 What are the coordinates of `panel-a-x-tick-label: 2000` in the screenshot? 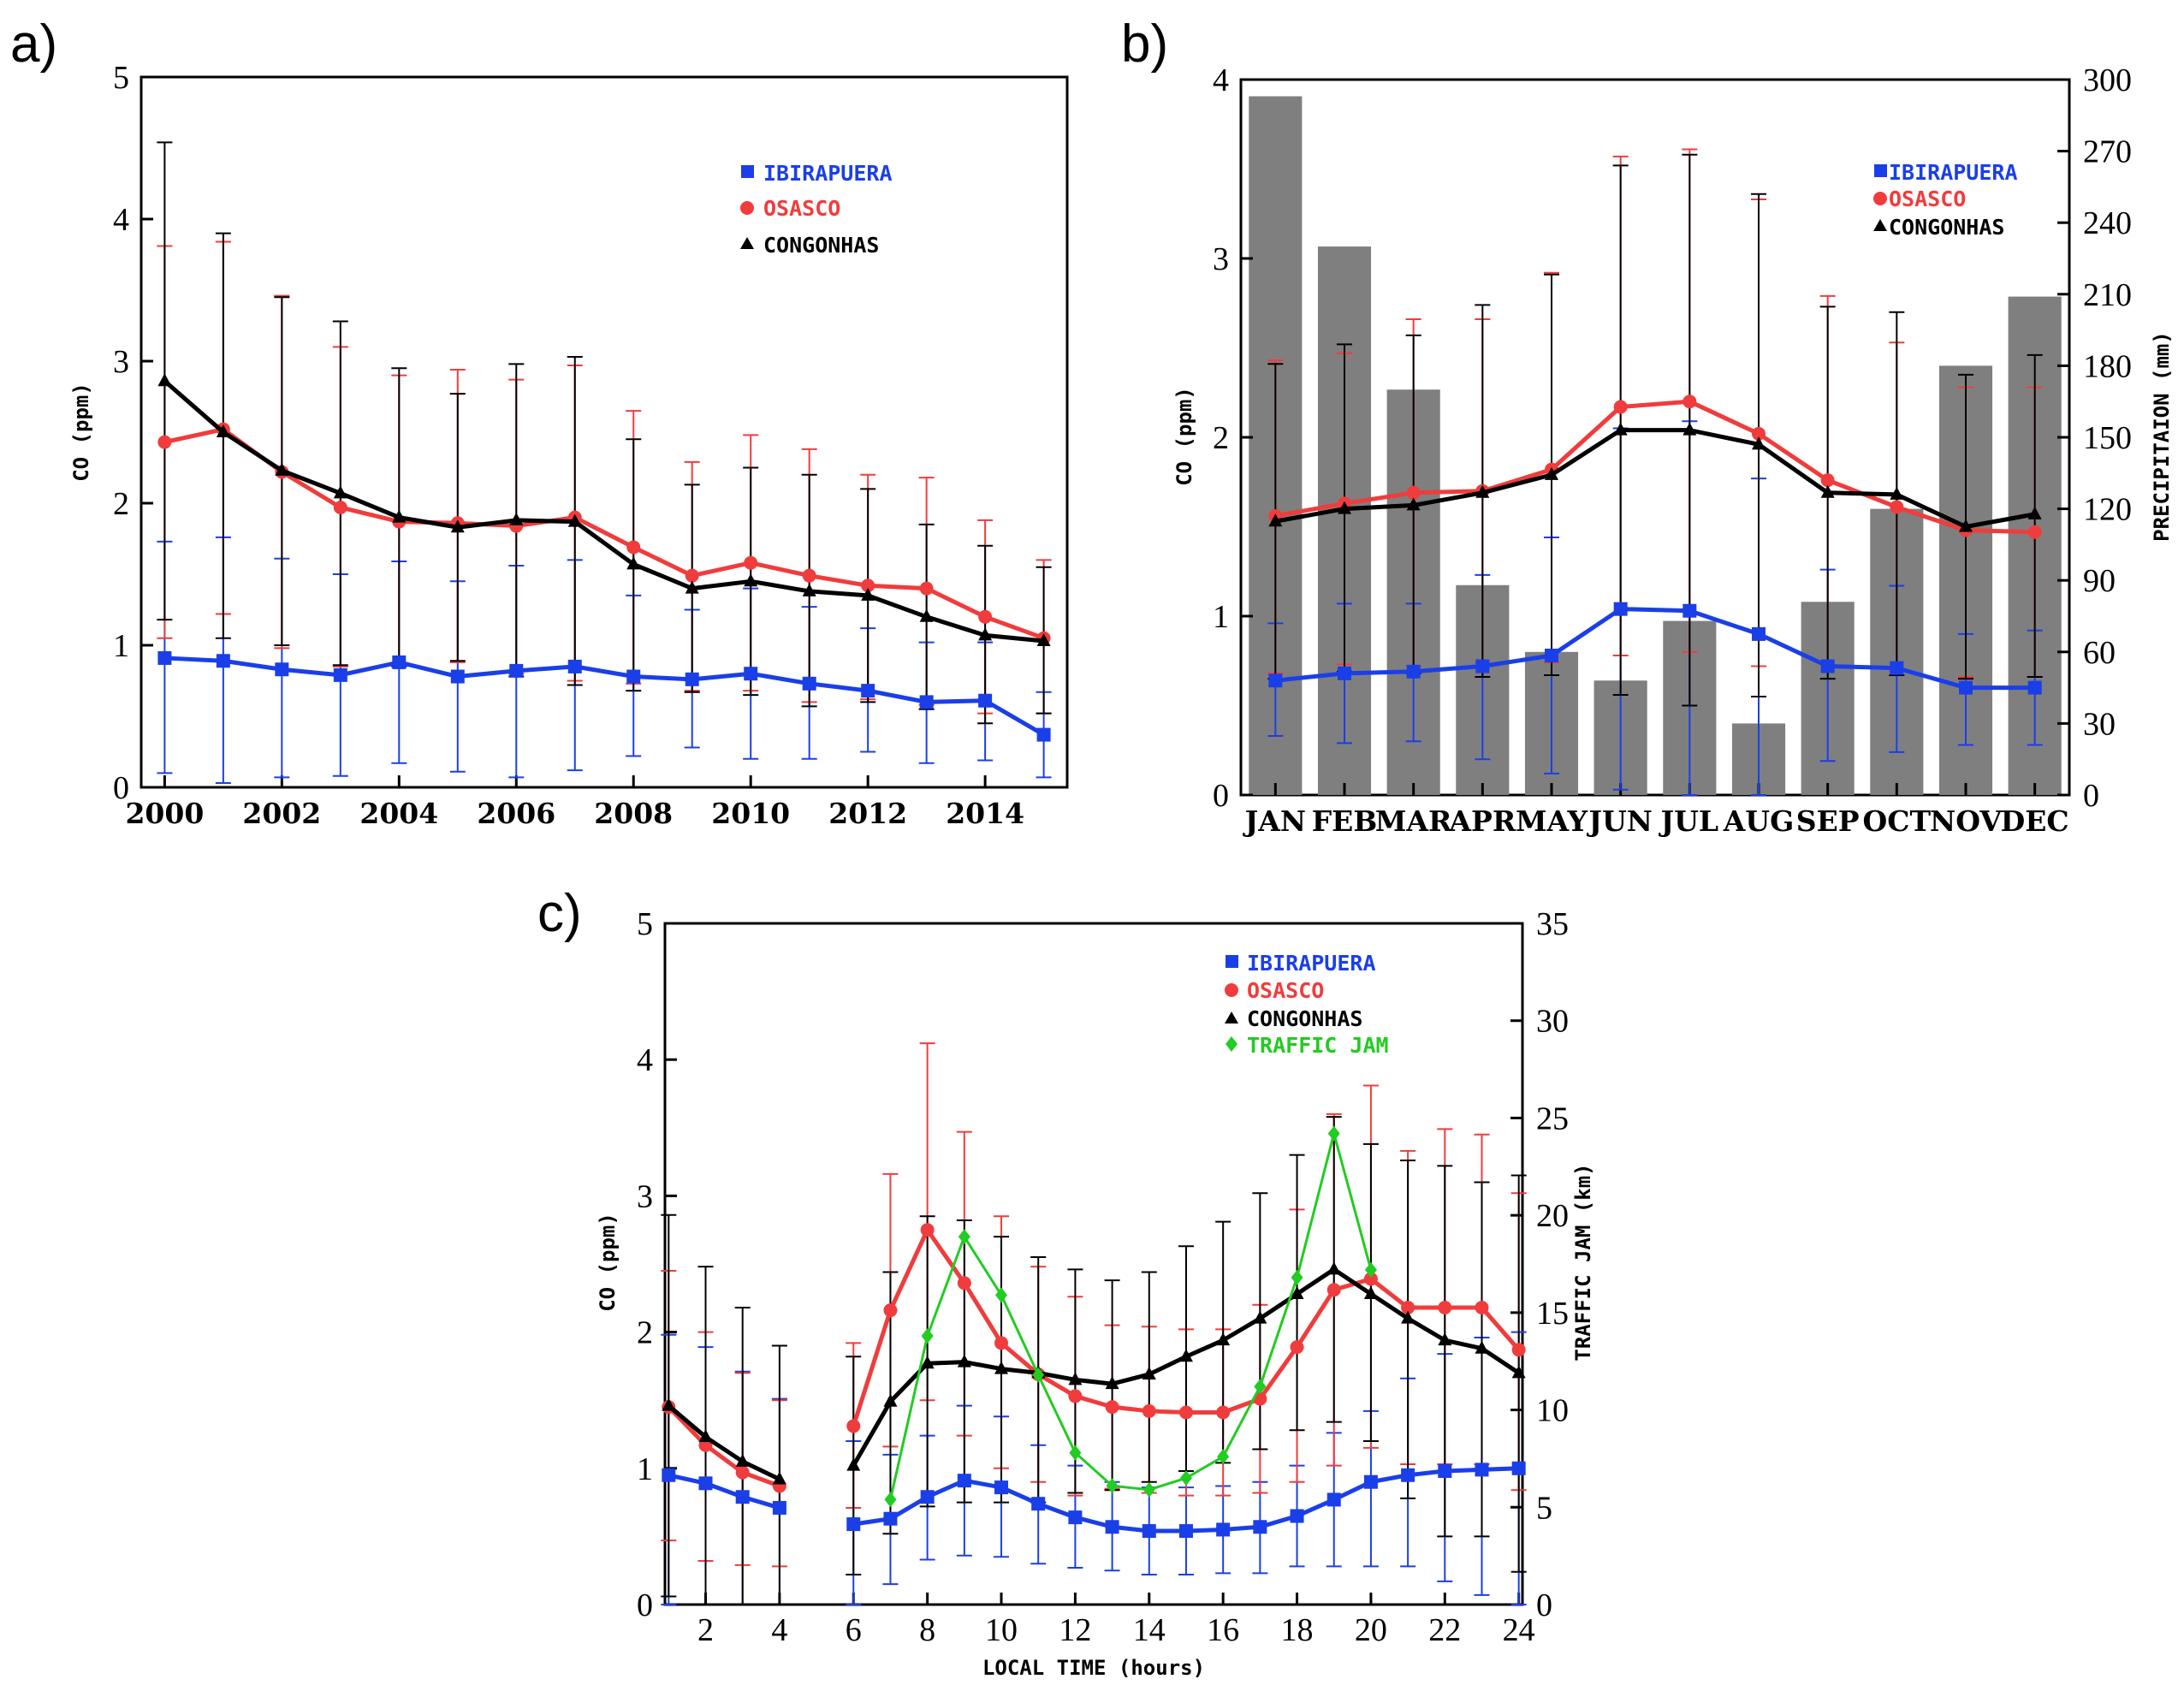 It's located at (165, 813).